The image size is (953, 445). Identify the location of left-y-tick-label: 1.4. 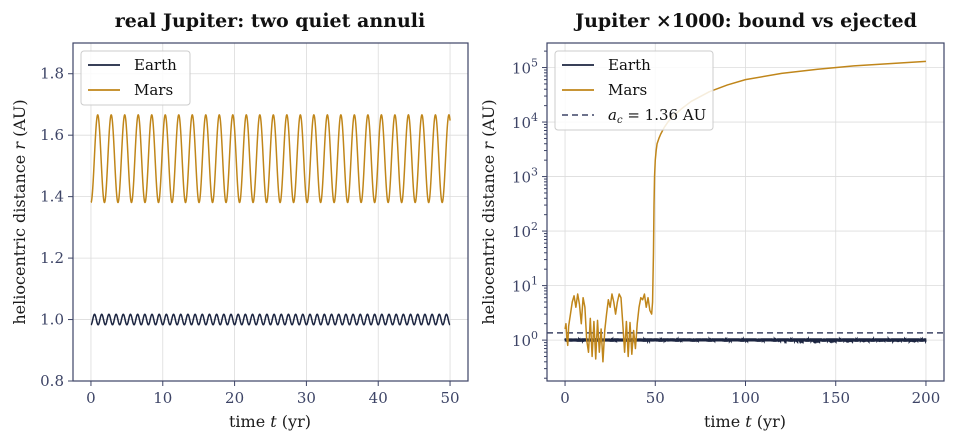
(52, 197).